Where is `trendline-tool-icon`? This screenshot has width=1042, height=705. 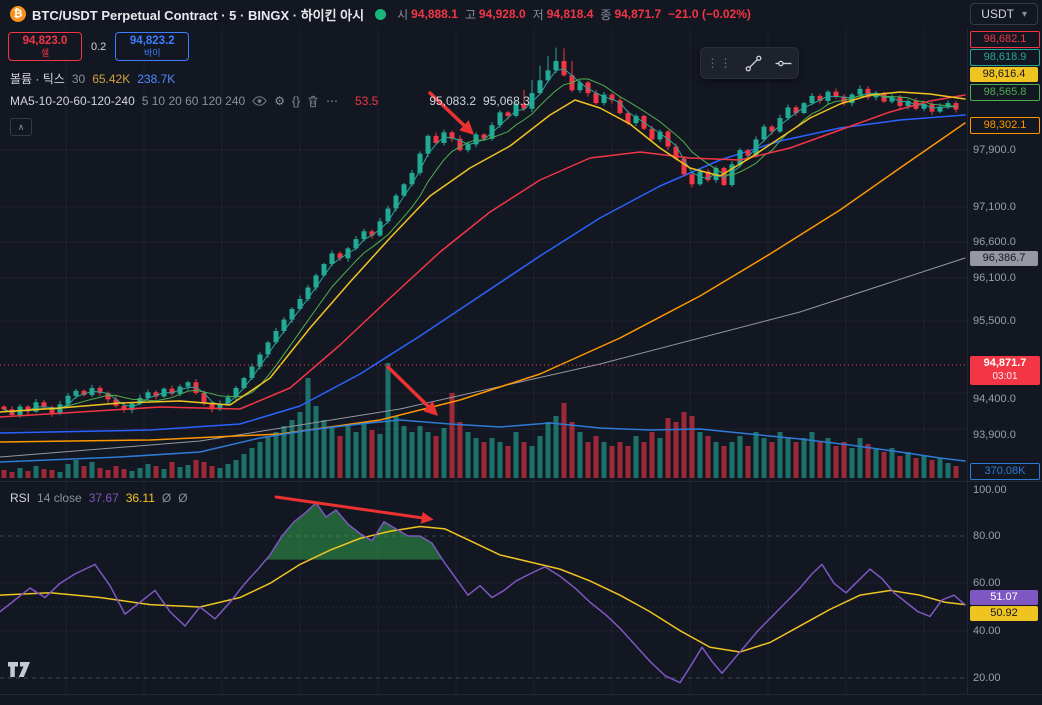 trendline-tool-icon is located at coordinates (753, 63).